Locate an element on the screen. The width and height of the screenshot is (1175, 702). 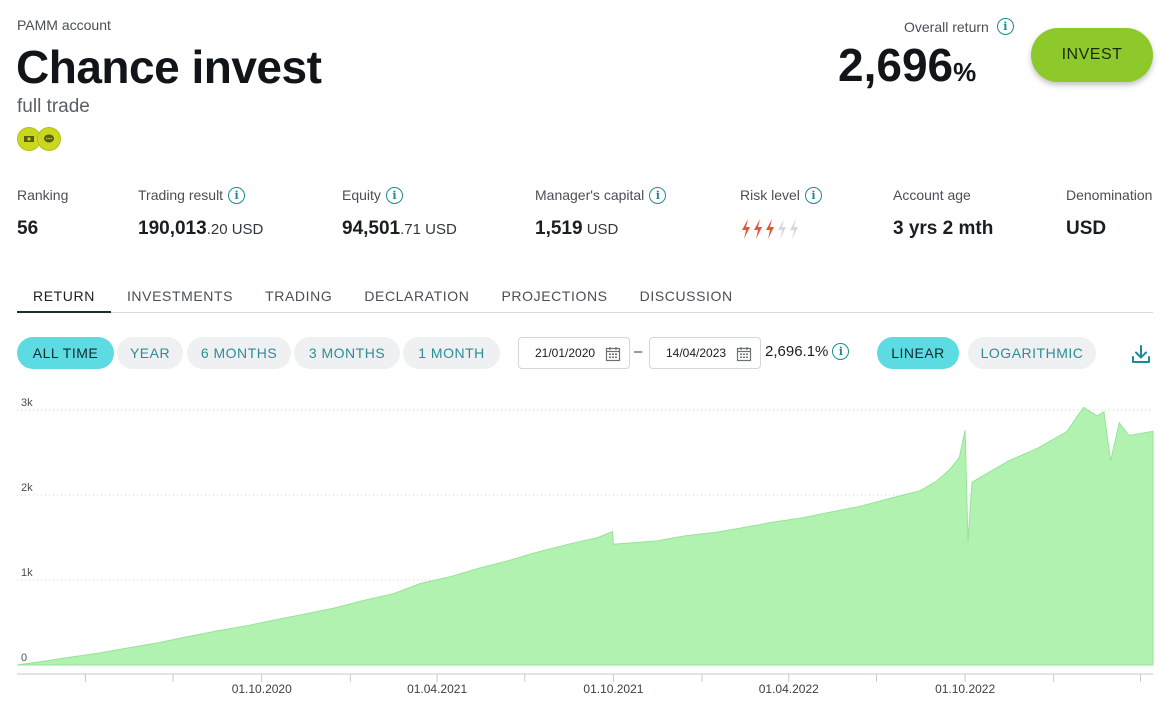
overall-return-unit: % is located at coordinates (965, 72).